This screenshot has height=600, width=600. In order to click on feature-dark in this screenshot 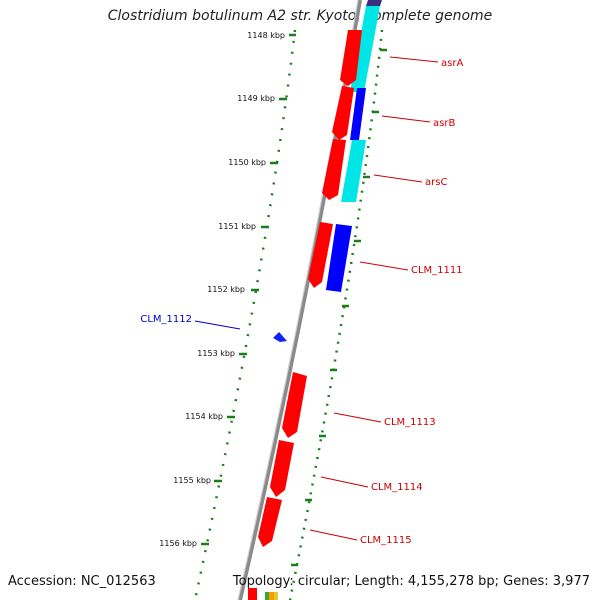, I will do `click(374, 3)`.